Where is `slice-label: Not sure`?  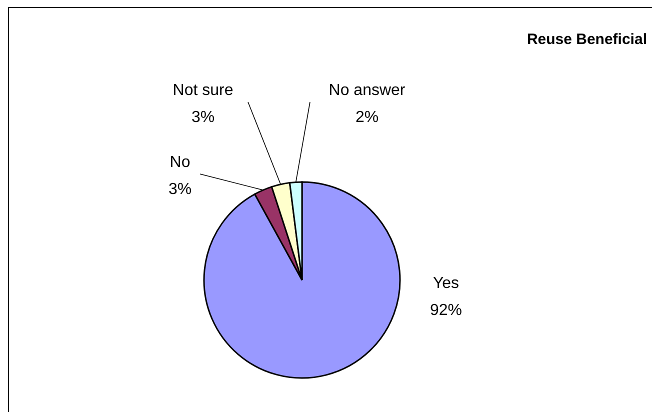
slice-label: Not sure is located at coordinates (203, 90).